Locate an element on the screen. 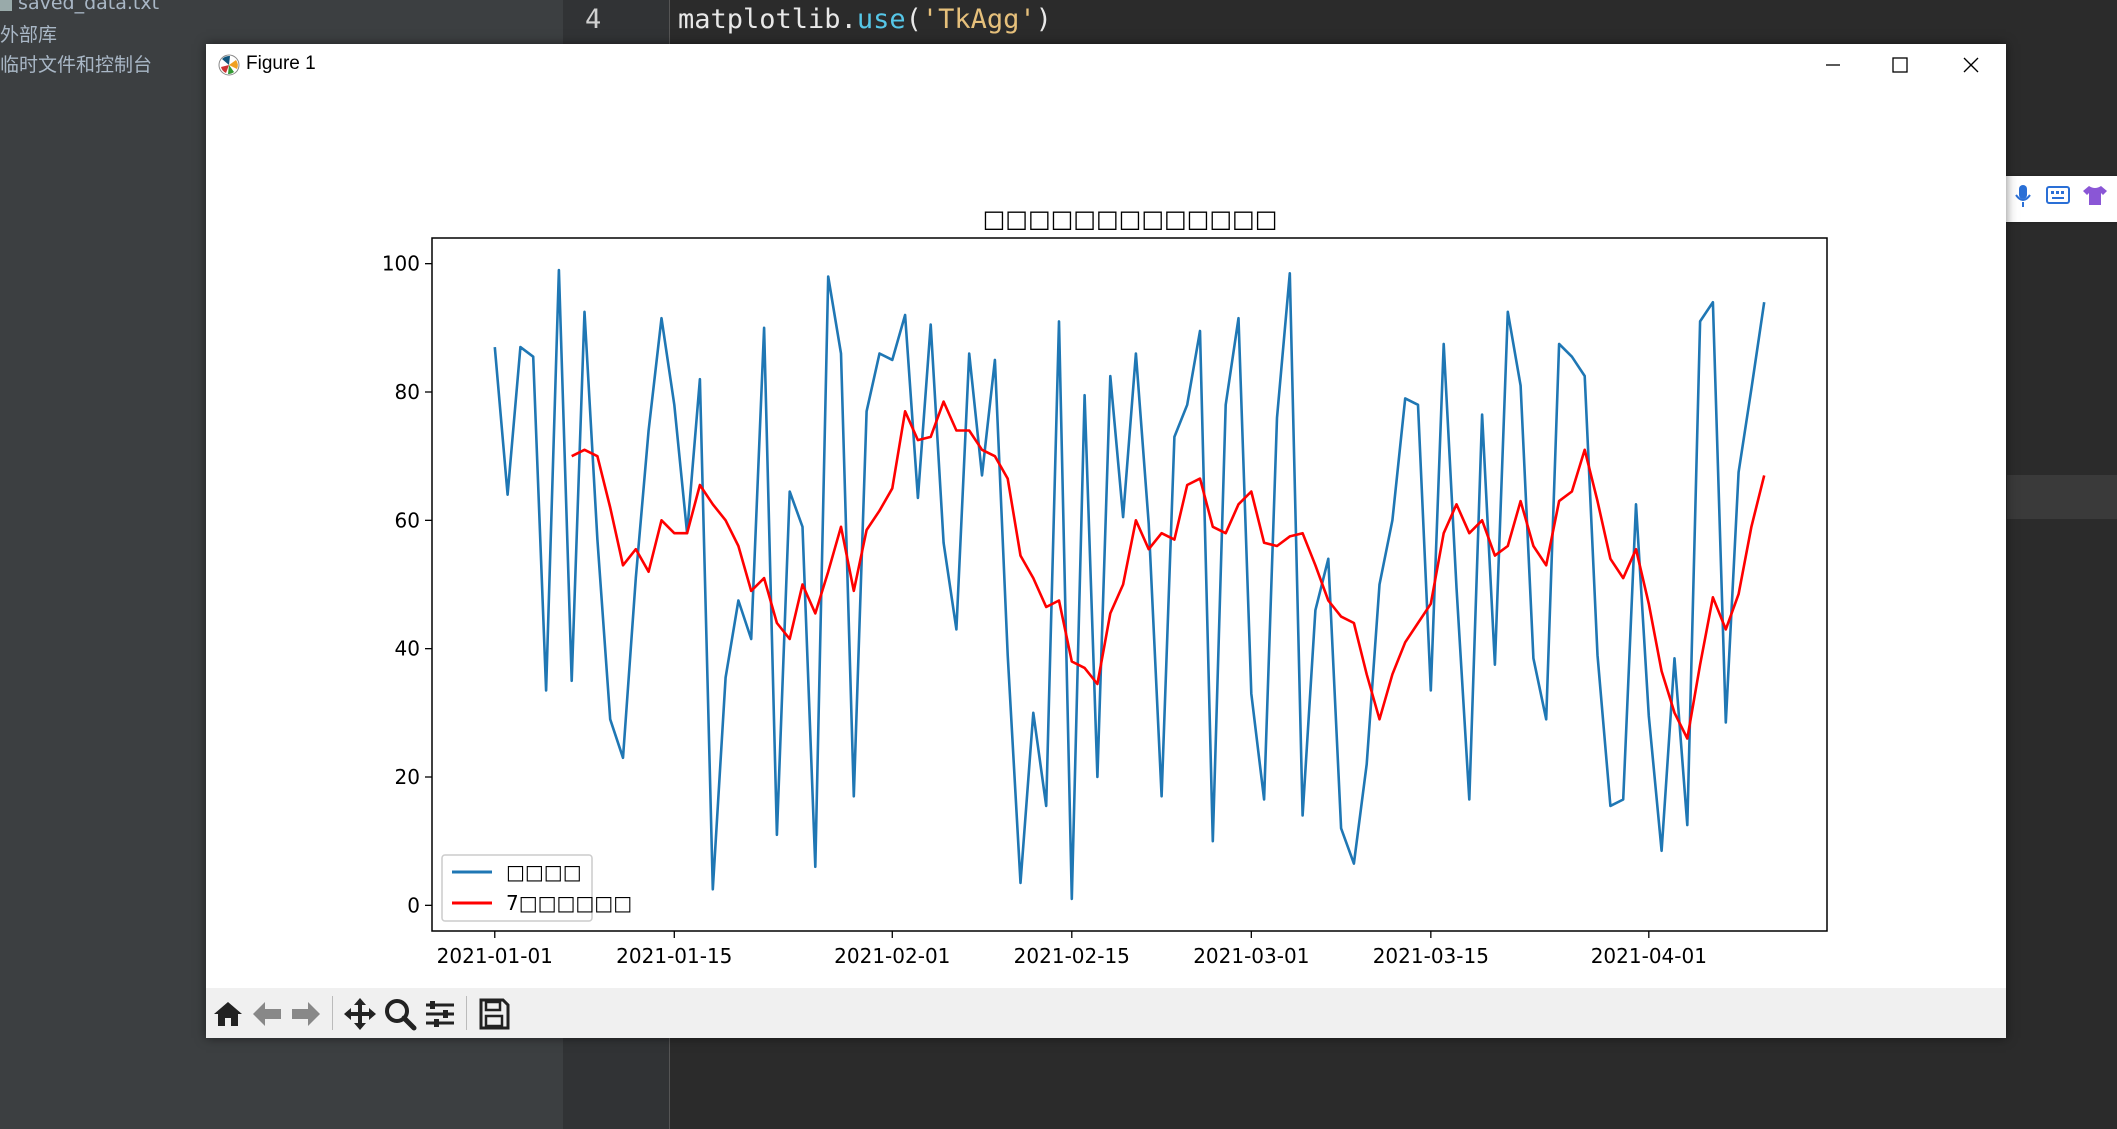  x-tick-label: 2021-03-01 is located at coordinates (1251, 956).